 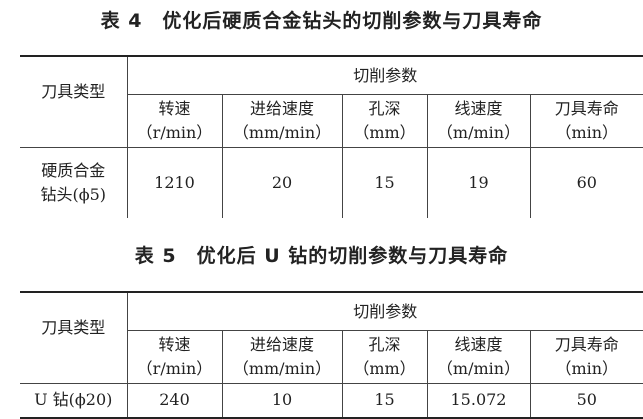 I want to click on cell-feed: 10, so click(x=281, y=400).